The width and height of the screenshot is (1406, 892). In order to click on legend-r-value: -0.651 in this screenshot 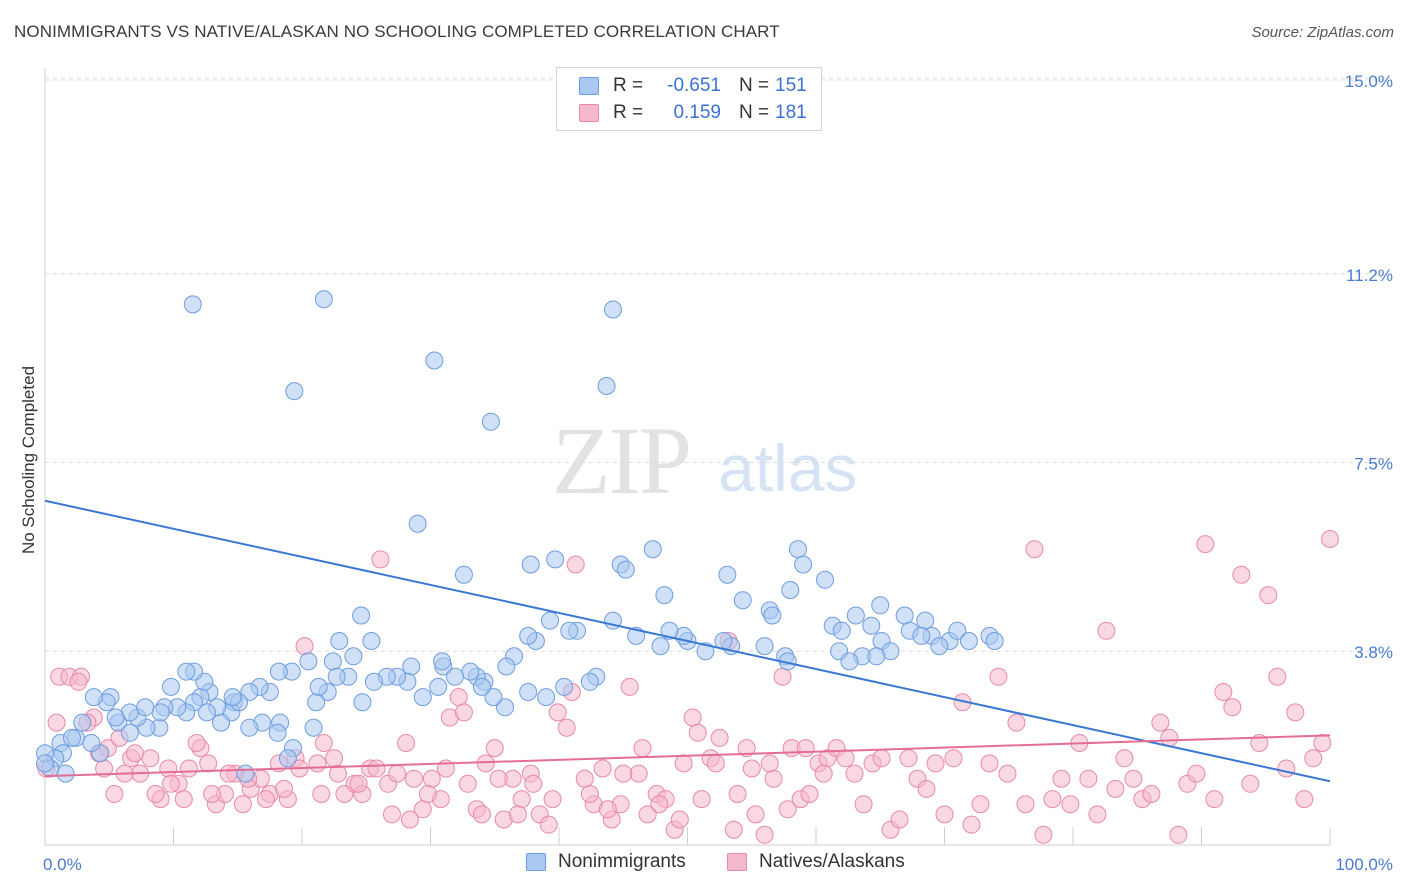, I will do `click(694, 85)`.